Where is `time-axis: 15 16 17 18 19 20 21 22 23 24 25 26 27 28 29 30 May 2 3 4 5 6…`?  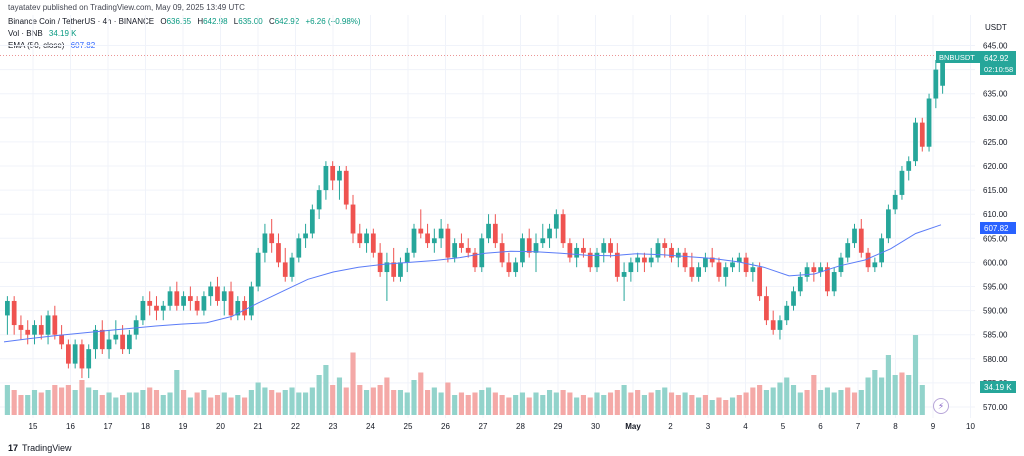 time-axis: 15 16 17 18 19 20 21 22 23 24 25 26 27 28 29 30 May 2 3 4 5 6… is located at coordinates (502, 426).